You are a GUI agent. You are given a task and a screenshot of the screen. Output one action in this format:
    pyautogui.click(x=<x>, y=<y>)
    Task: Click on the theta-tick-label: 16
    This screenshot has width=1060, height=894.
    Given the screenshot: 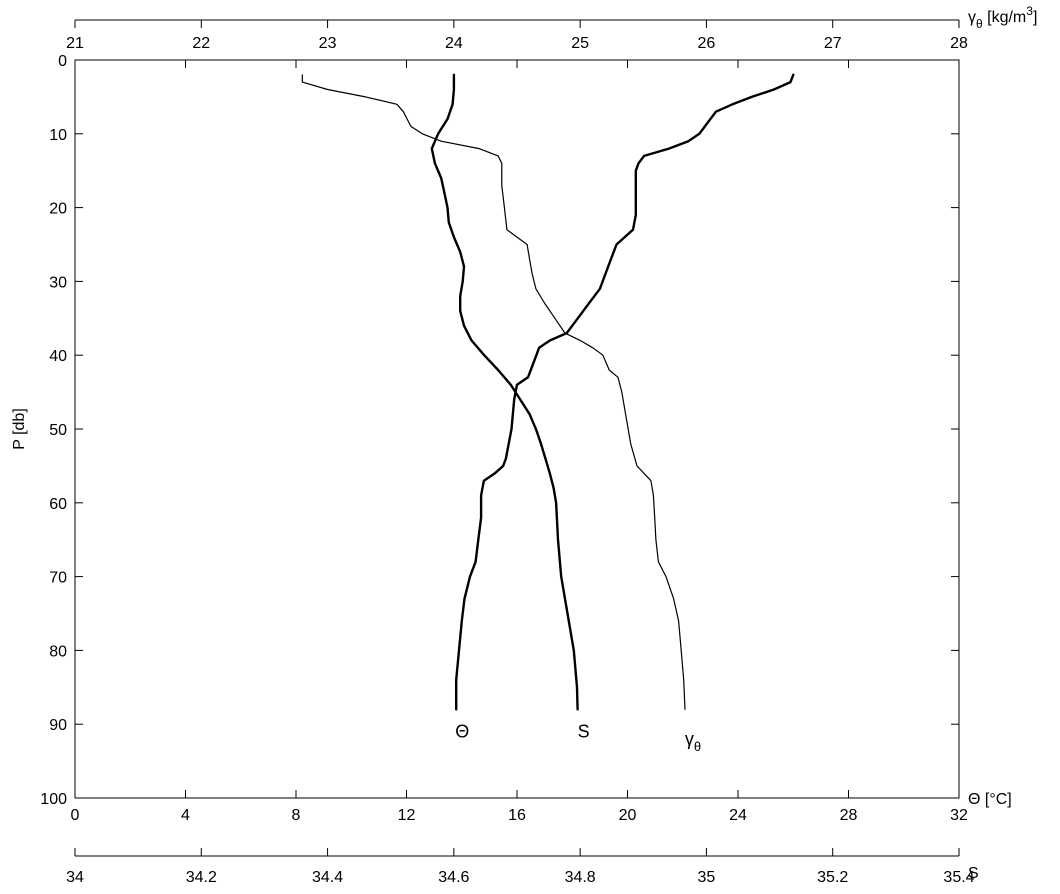 What is the action you would take?
    pyautogui.click(x=517, y=815)
    